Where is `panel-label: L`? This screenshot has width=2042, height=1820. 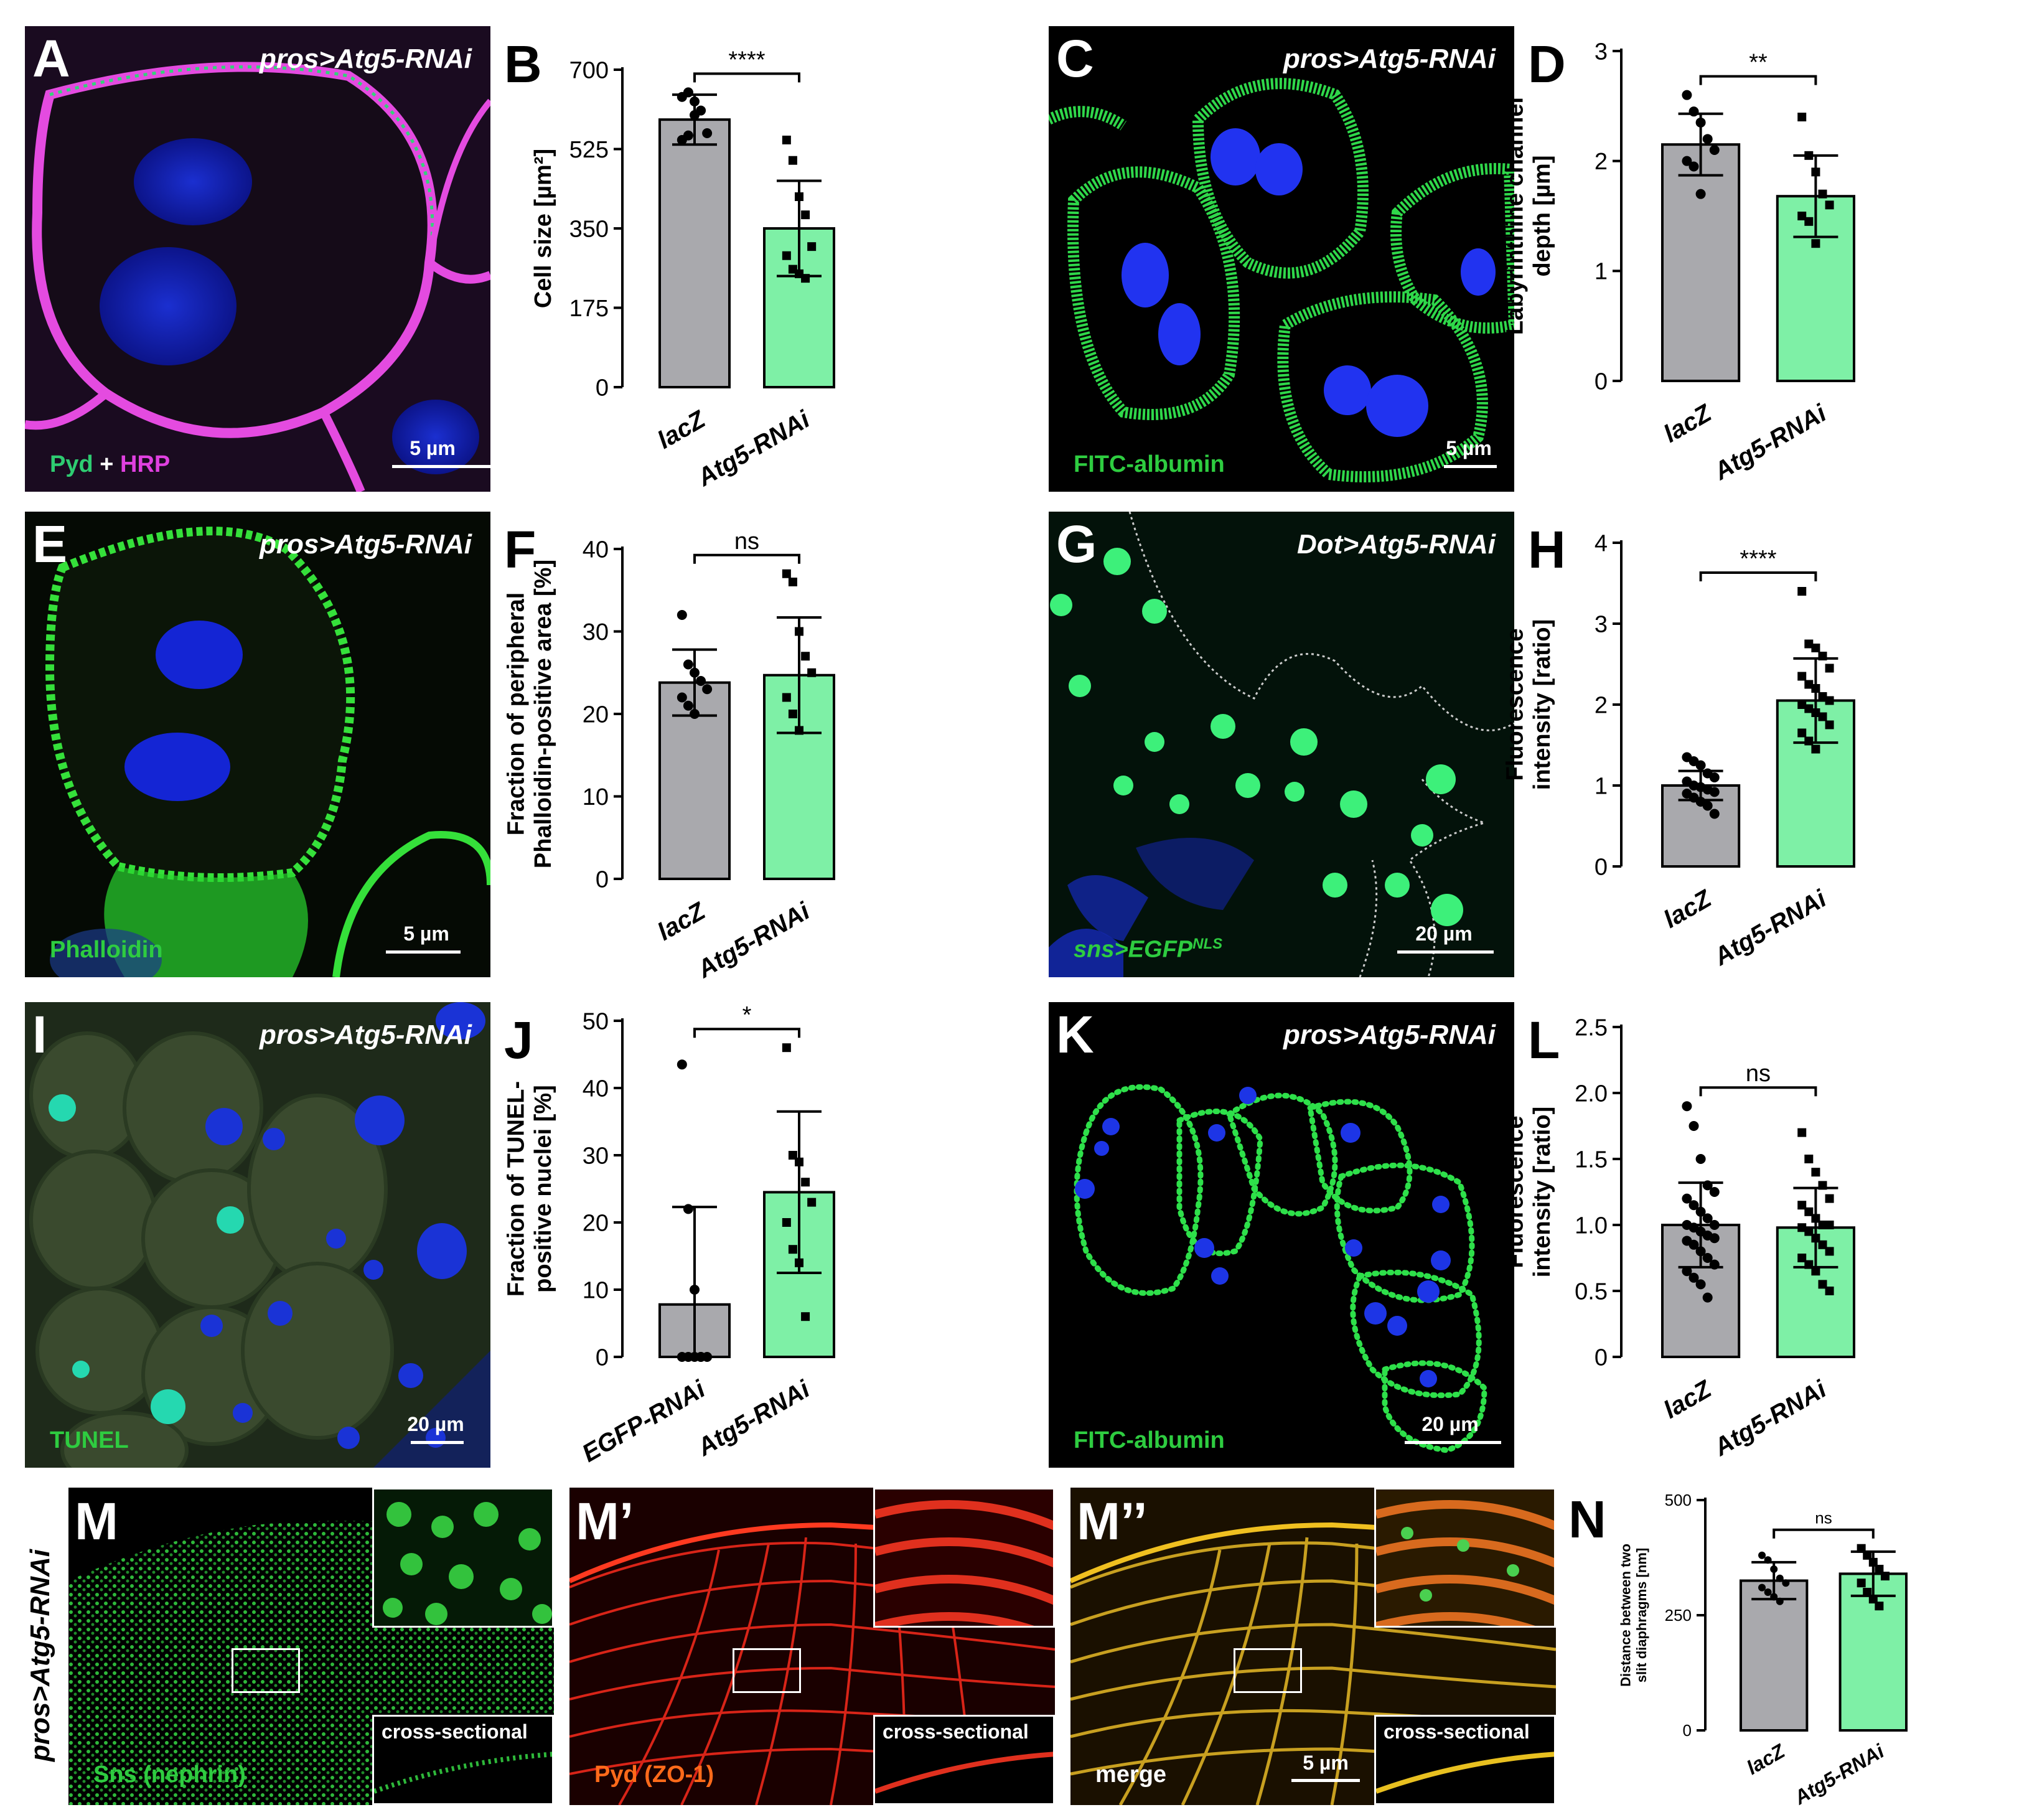 panel-label: L is located at coordinates (1544, 1040).